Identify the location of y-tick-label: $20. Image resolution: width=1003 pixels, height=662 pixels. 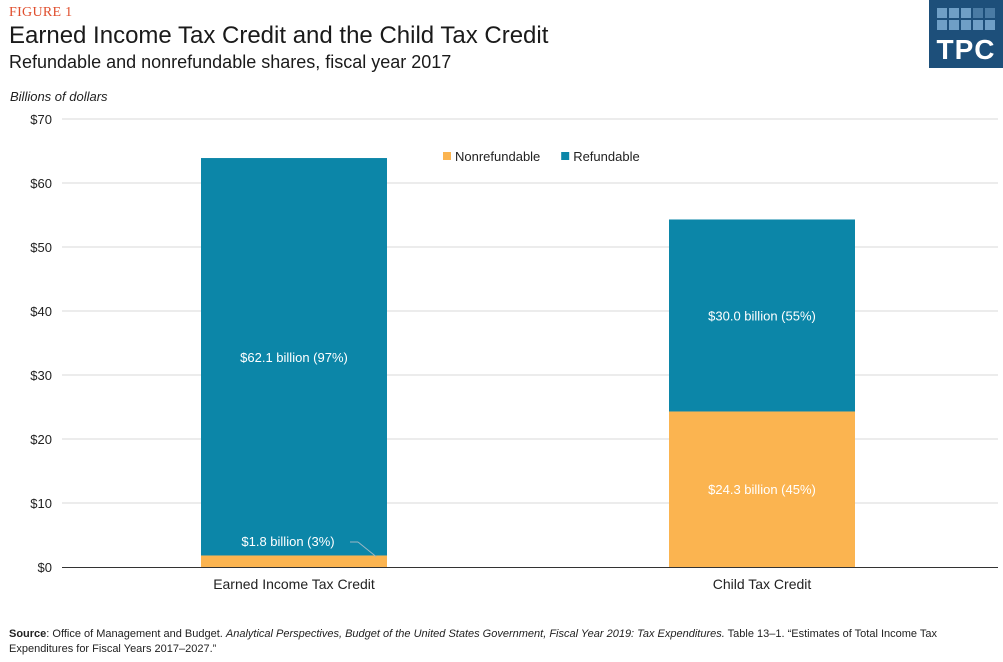
(41, 439).